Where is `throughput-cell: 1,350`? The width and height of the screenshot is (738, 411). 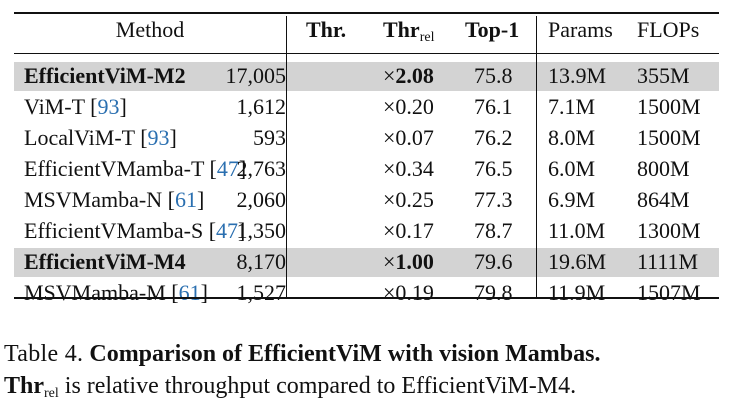 throughput-cell: 1,350 is located at coordinates (261, 230).